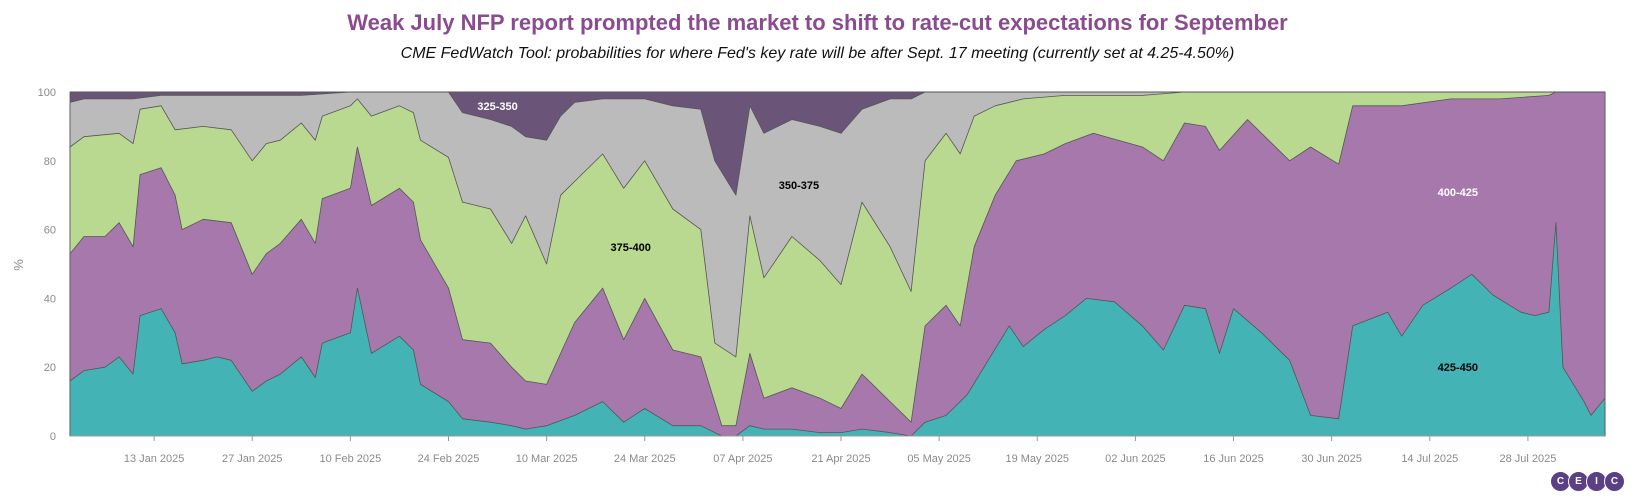 The image size is (1635, 502). Describe the element at coordinates (154, 459) in the screenshot. I see `x-tick-label: 13 Jan 2025` at that location.